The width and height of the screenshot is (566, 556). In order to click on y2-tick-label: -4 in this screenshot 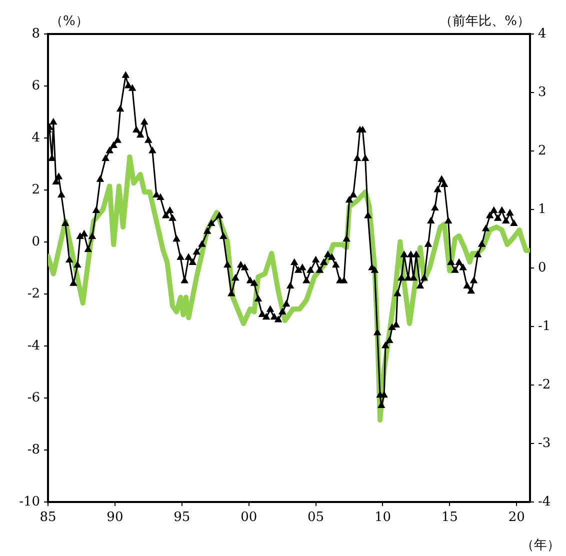, I will do `click(544, 502)`.